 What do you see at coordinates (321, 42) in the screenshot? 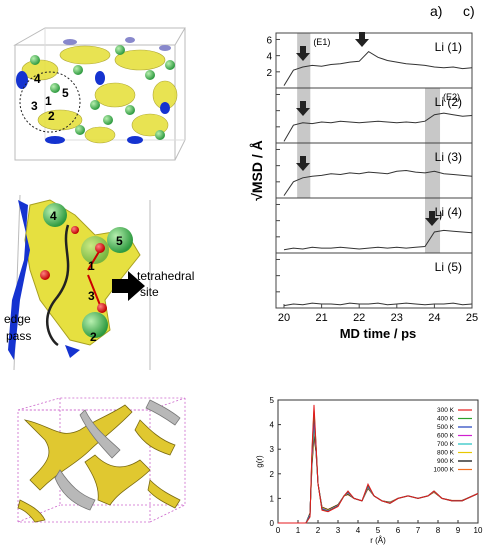
I see `highlight-label: (E1)` at bounding box center [321, 42].